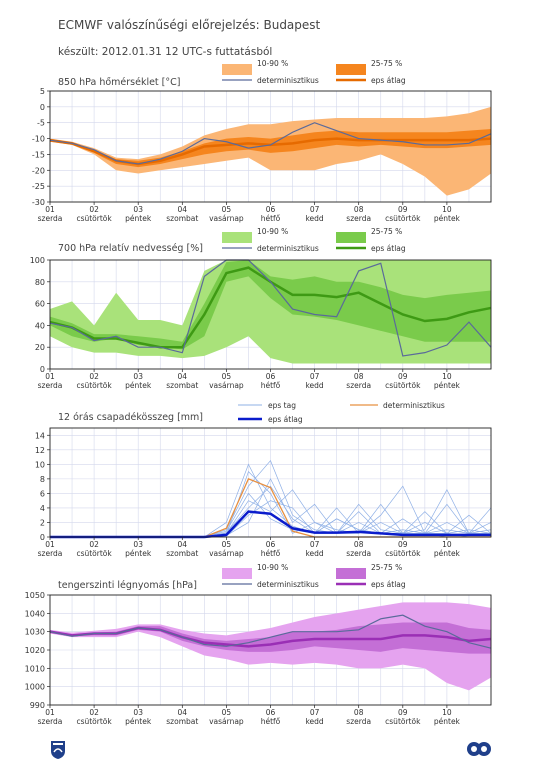 This screenshot has height=768, width=543. What do you see at coordinates (138, 544) in the screenshot?
I see `xtick-date-precip: 03` at bounding box center [138, 544].